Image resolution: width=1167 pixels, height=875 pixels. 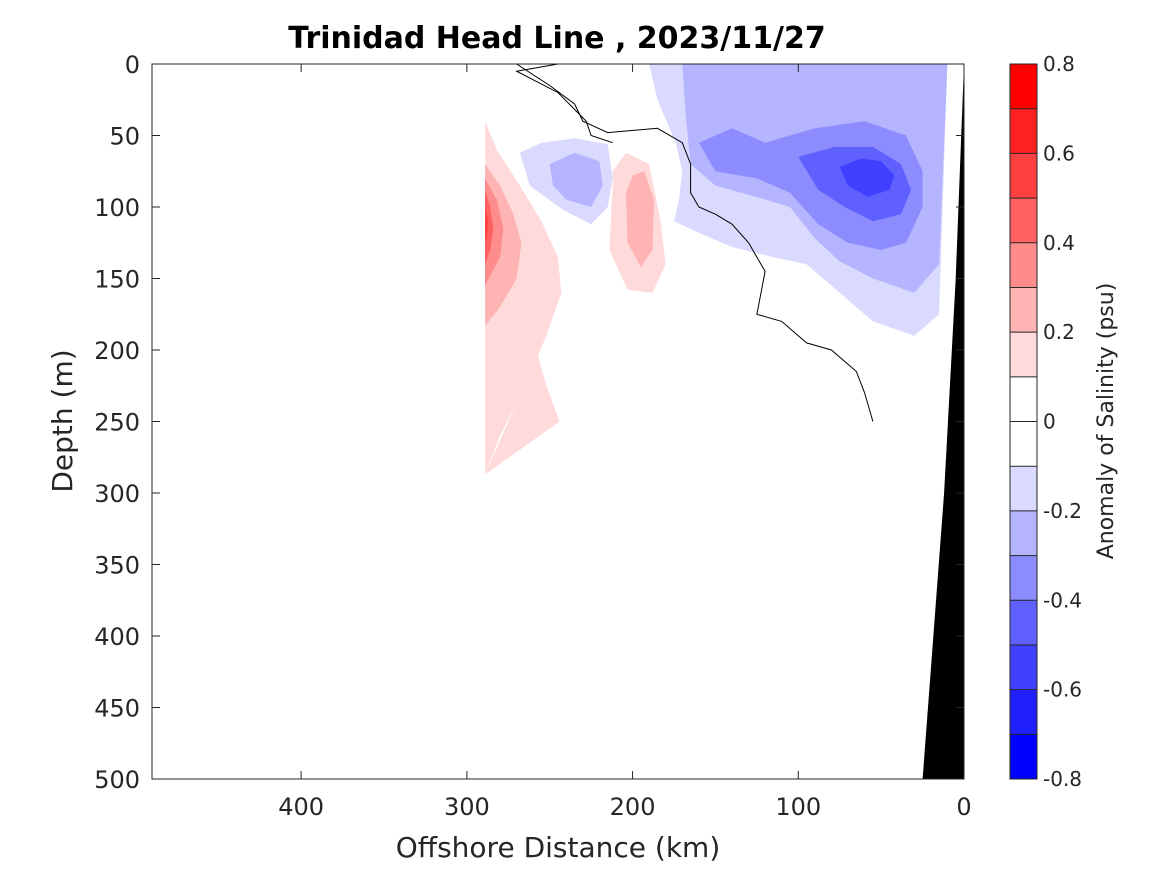 What do you see at coordinates (1059, 243) in the screenshot?
I see `colorbar-tick-label: 0.4` at bounding box center [1059, 243].